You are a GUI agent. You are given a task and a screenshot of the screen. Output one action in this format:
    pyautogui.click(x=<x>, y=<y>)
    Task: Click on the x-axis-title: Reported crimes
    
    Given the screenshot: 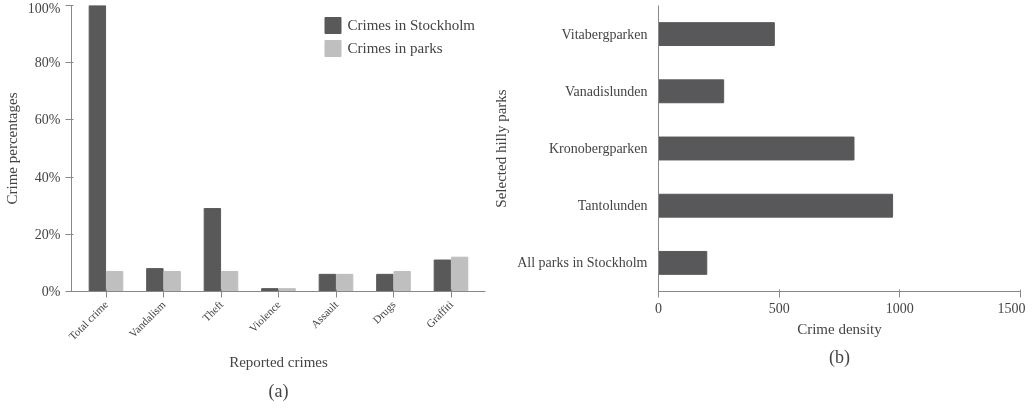 What is the action you would take?
    pyautogui.click(x=279, y=362)
    